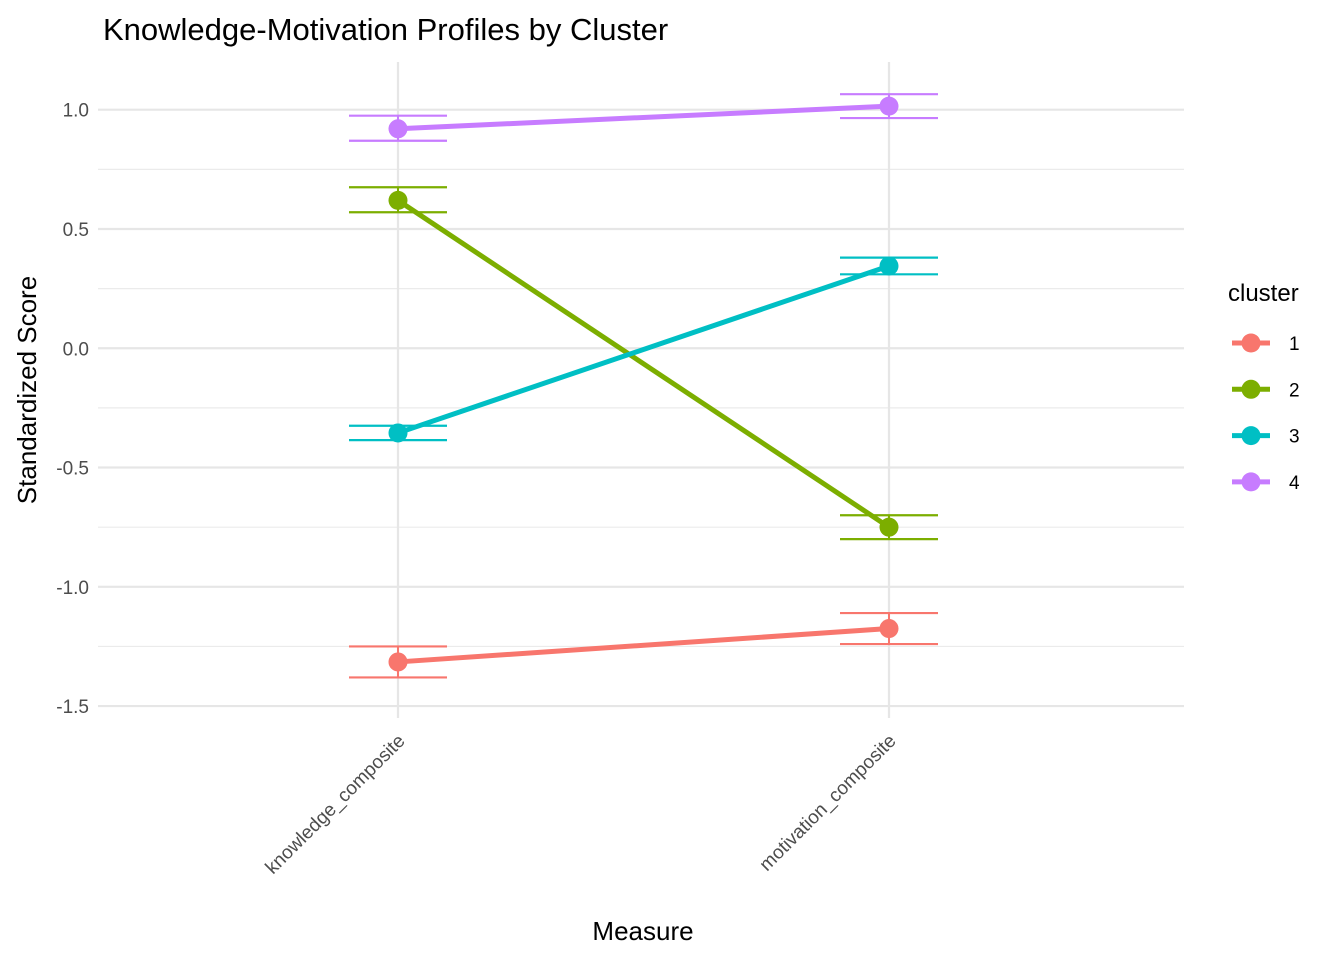 Image resolution: width=1344 pixels, height=960 pixels. I want to click on legend-label: 2, so click(1294, 390).